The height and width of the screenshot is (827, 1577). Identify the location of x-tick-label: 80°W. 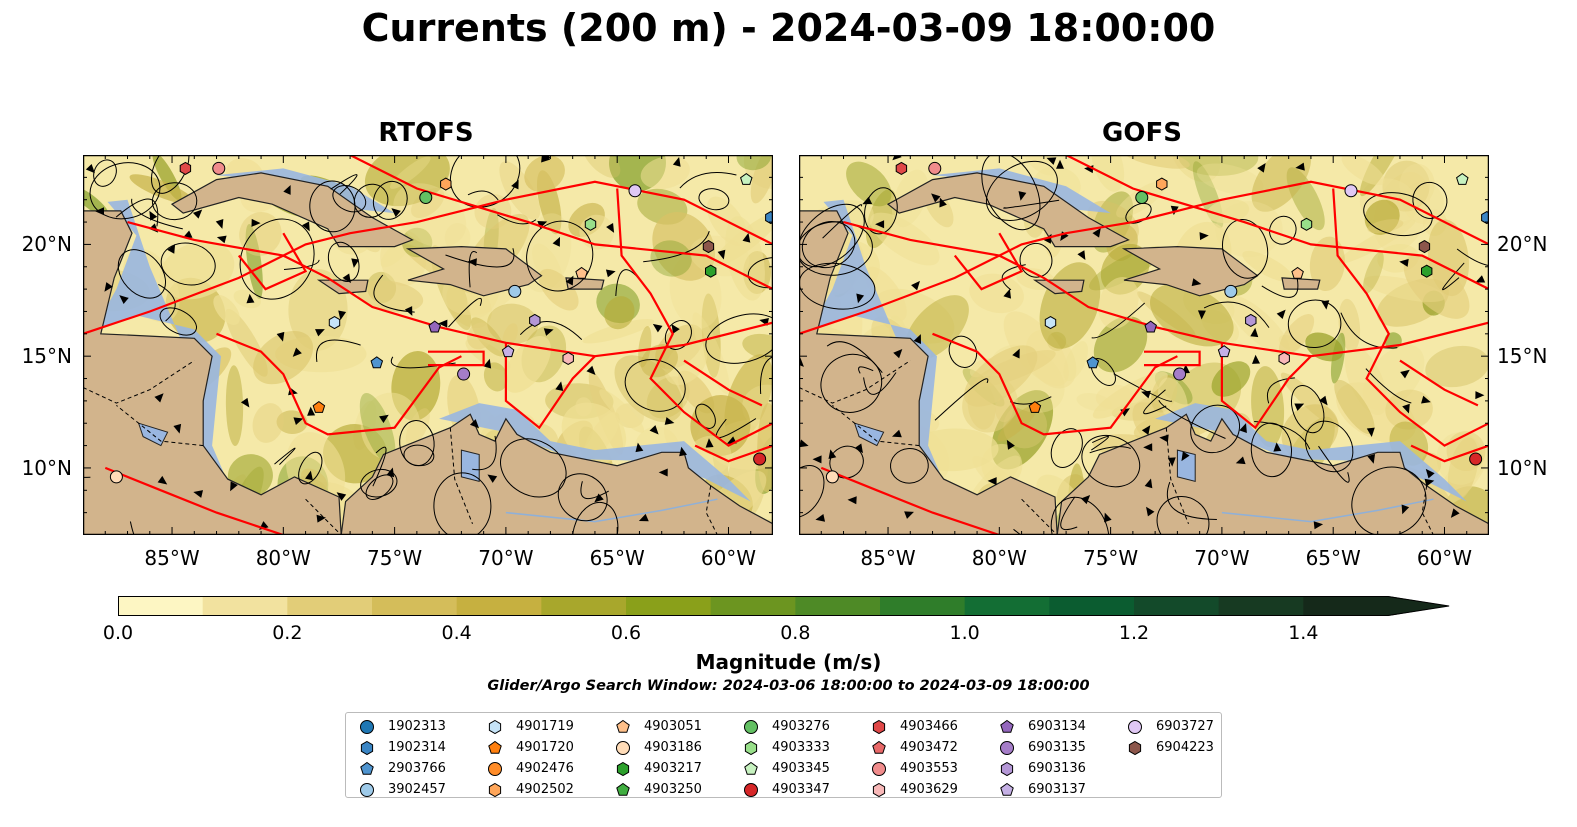
(999, 558).